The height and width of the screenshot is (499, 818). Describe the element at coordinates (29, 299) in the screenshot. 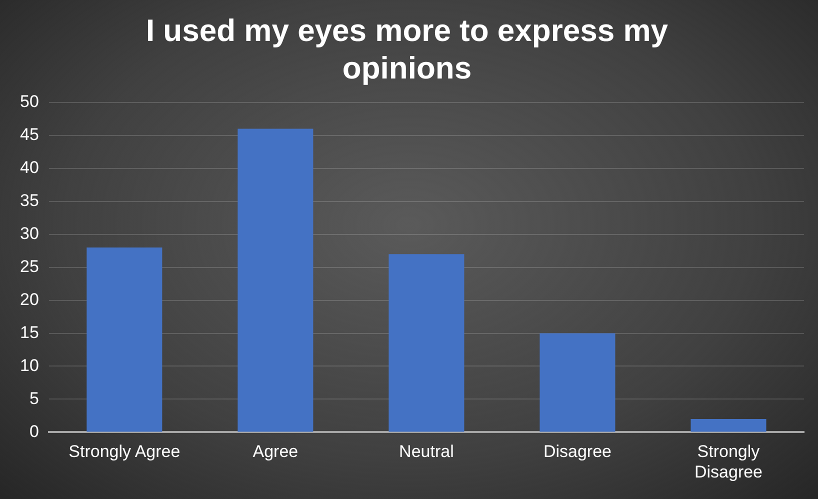

I see `y-tick-label: 20` at that location.